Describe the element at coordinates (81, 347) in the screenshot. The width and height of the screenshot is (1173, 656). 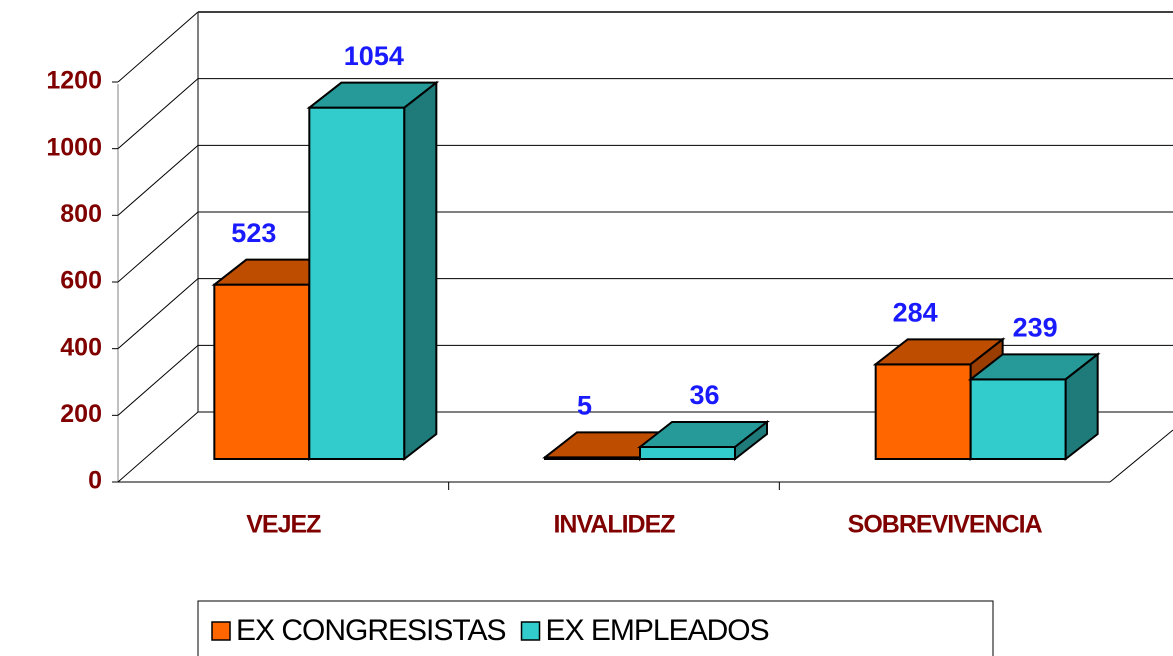
I see `y-tick-label: 400` at that location.